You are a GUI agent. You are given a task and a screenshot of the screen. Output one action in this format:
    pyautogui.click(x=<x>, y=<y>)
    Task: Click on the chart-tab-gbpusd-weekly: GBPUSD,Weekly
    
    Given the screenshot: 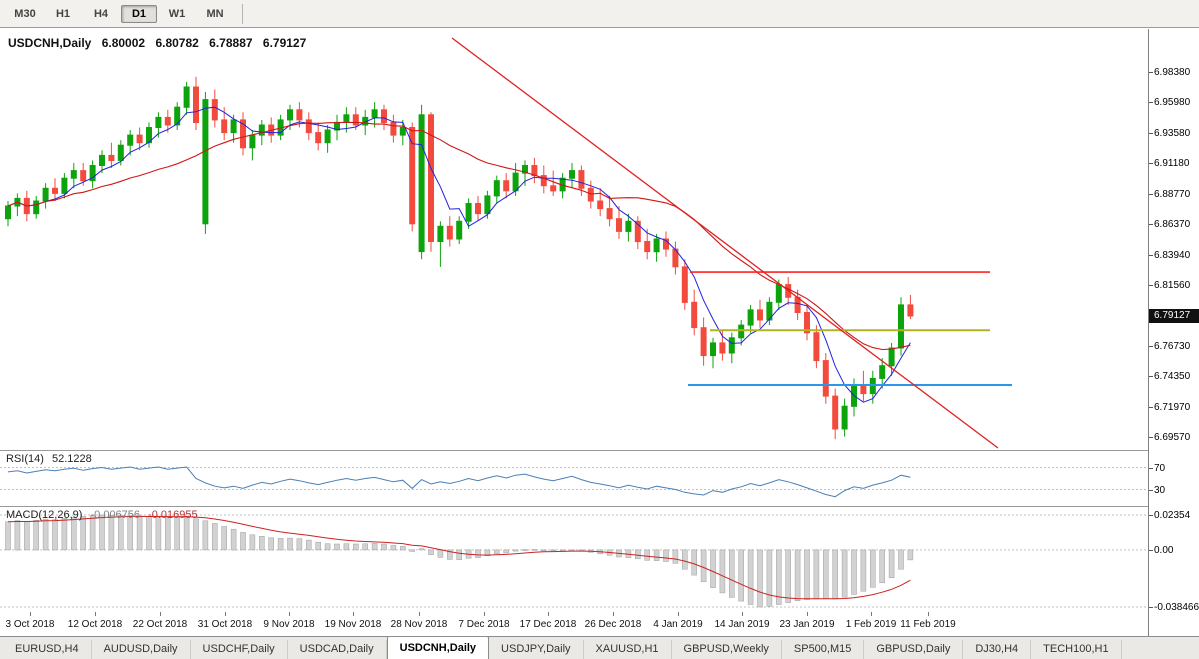 What is the action you would take?
    pyautogui.click(x=727, y=649)
    